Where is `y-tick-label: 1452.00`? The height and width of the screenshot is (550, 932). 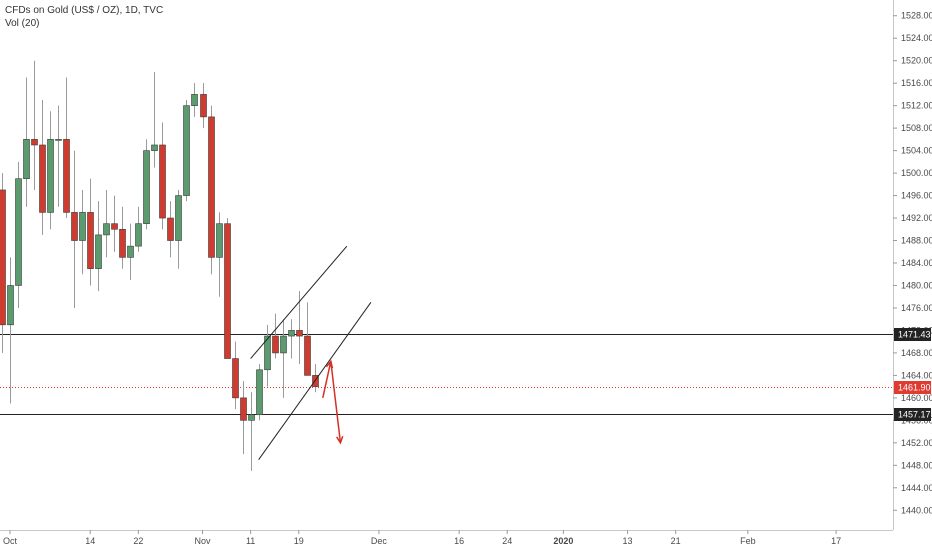
y-tick-label: 1452.00 is located at coordinates (916, 443).